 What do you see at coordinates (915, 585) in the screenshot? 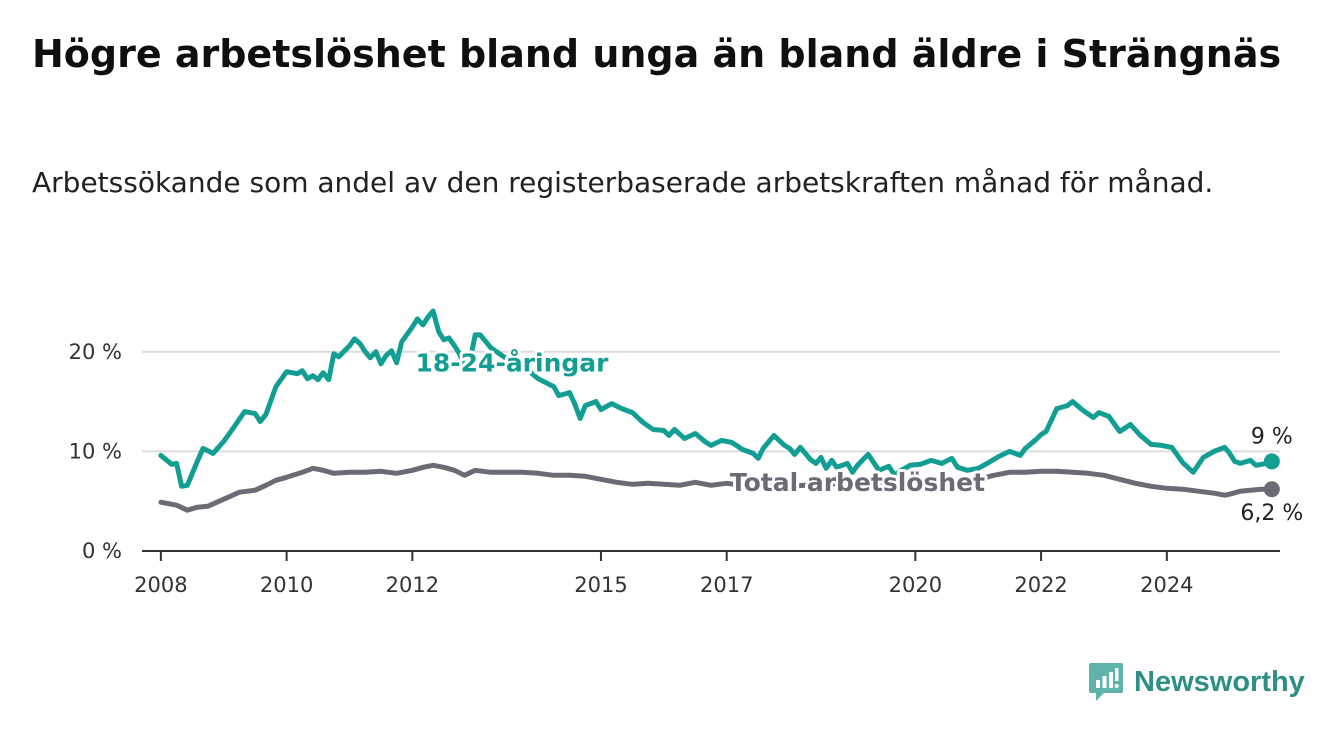
I see `x-tick-label-2020: 2020` at bounding box center [915, 585].